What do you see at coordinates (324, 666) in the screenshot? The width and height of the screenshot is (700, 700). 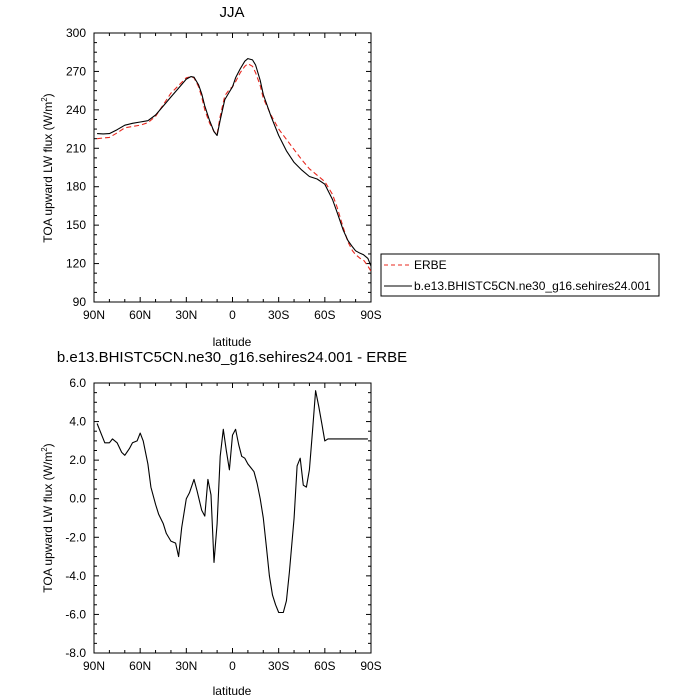 I see `bottom-x-tick-label: 60S` at bounding box center [324, 666].